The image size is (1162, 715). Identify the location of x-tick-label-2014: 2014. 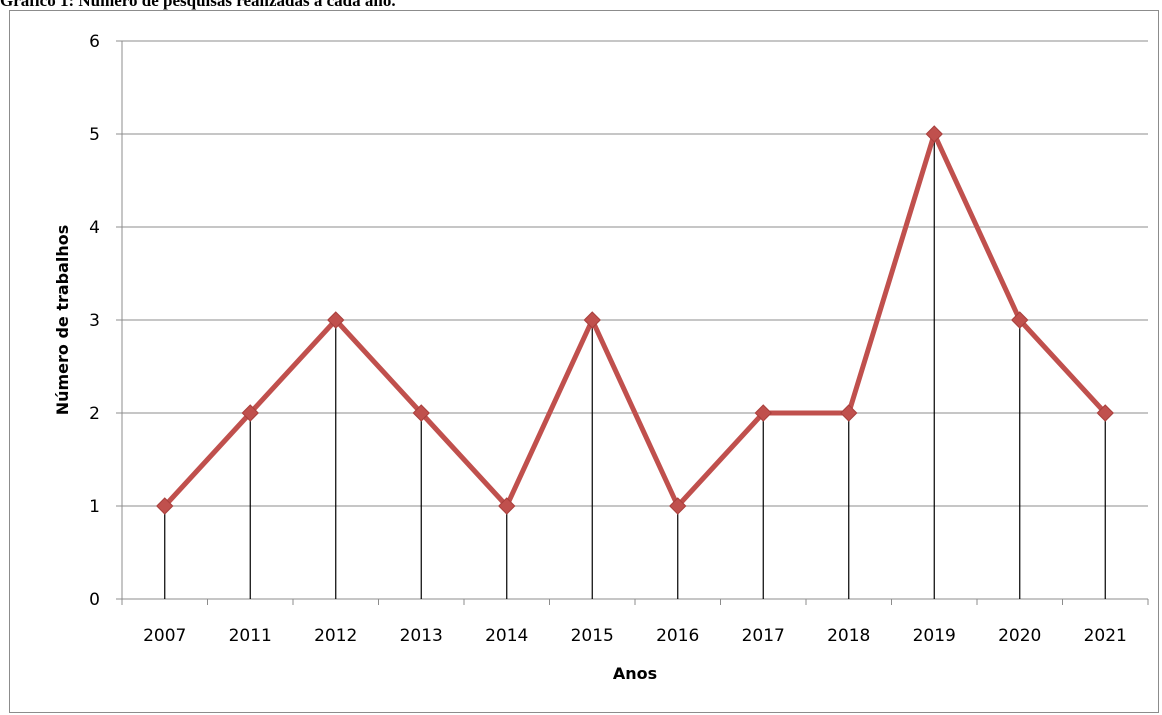
(506, 636).